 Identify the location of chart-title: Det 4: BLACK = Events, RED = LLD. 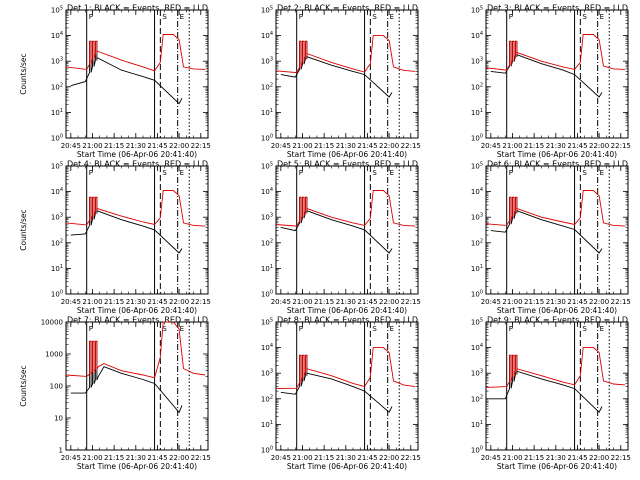
(137, 164).